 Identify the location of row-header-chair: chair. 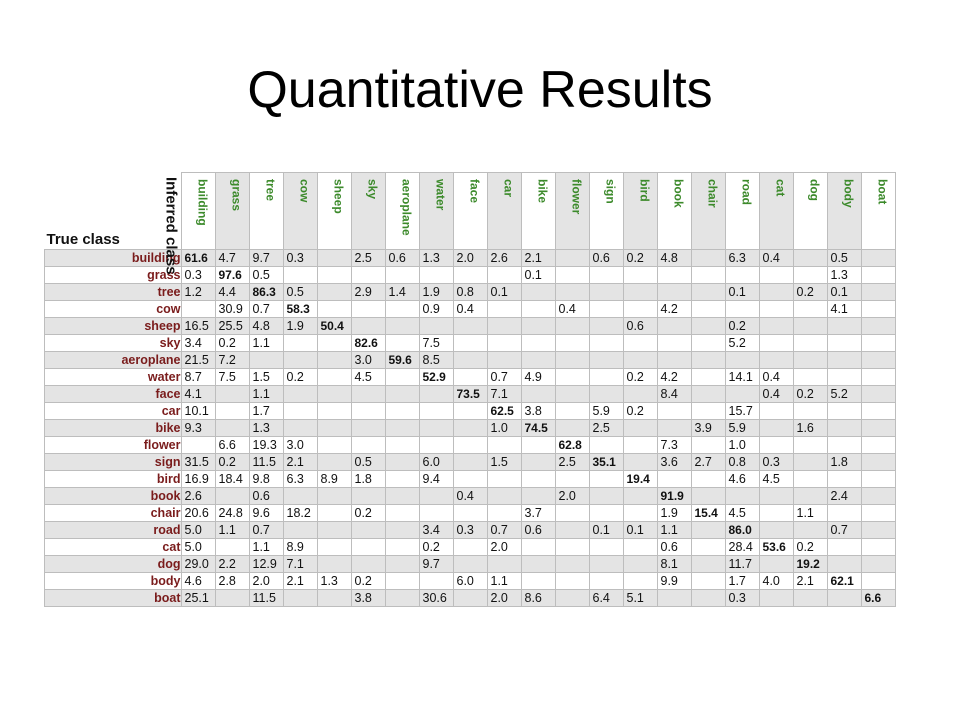
(113, 513).